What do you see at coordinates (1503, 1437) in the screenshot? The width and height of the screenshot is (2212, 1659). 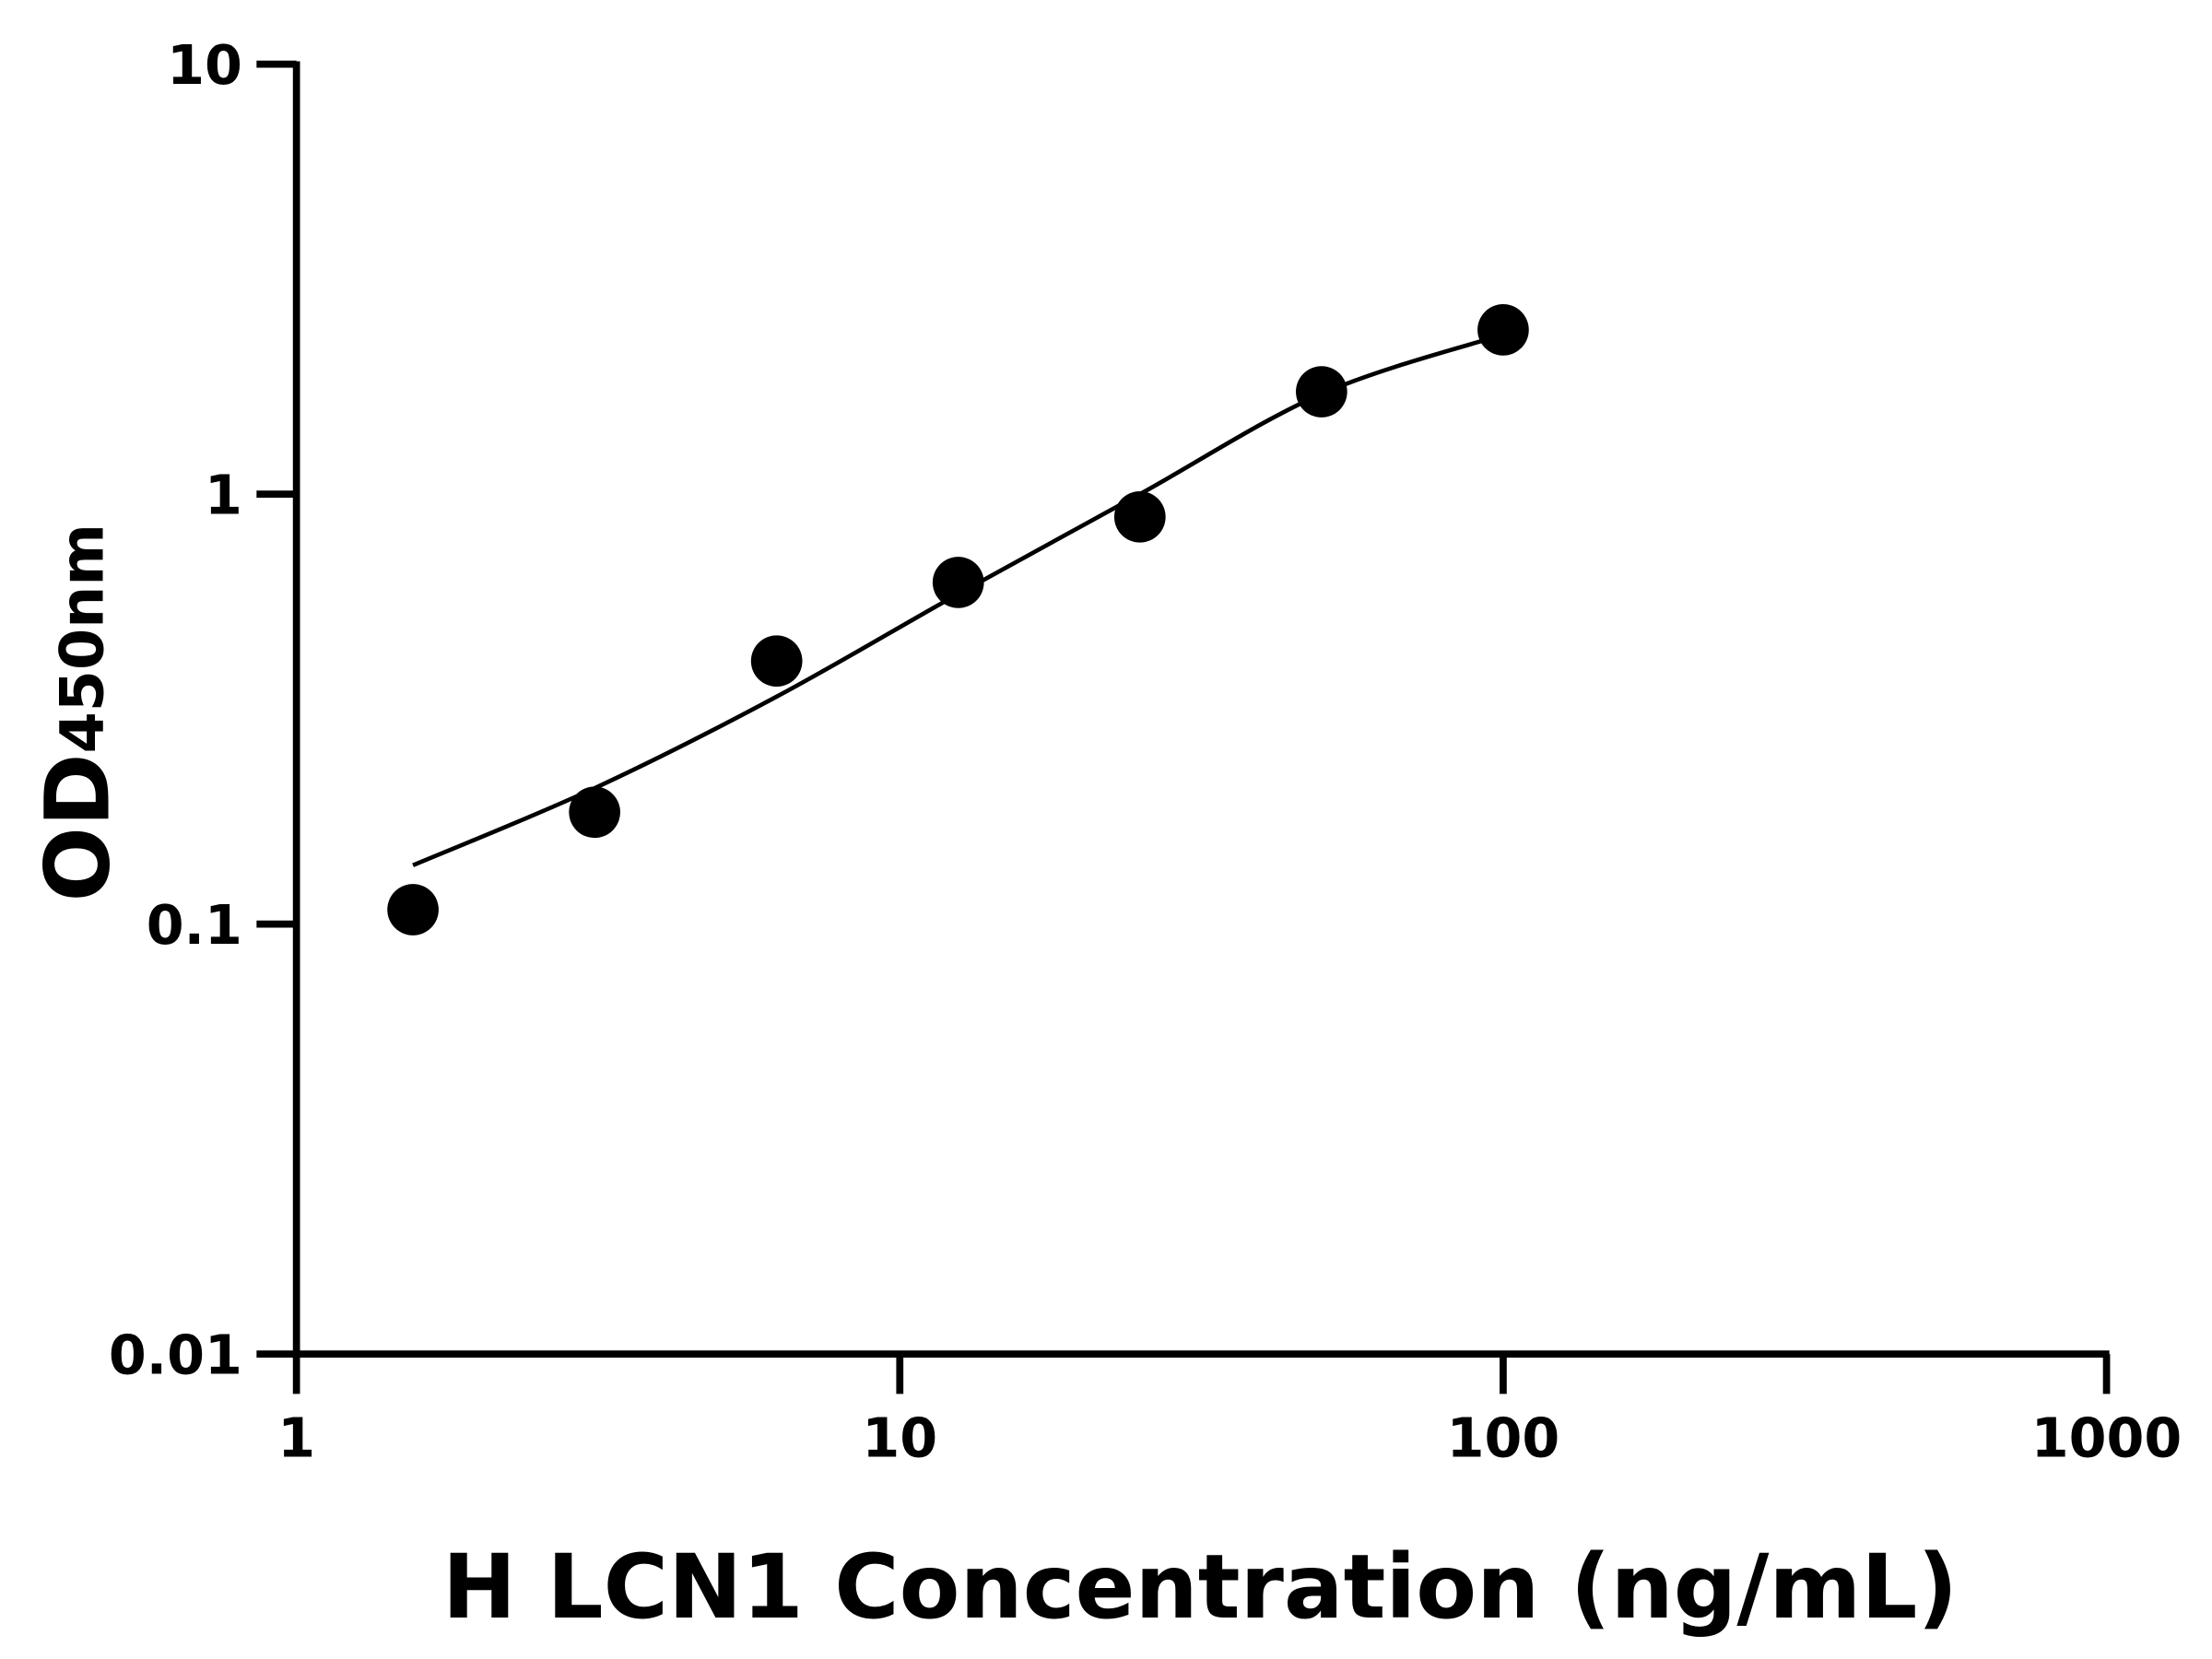 I see `x-tick-label: 100` at bounding box center [1503, 1437].